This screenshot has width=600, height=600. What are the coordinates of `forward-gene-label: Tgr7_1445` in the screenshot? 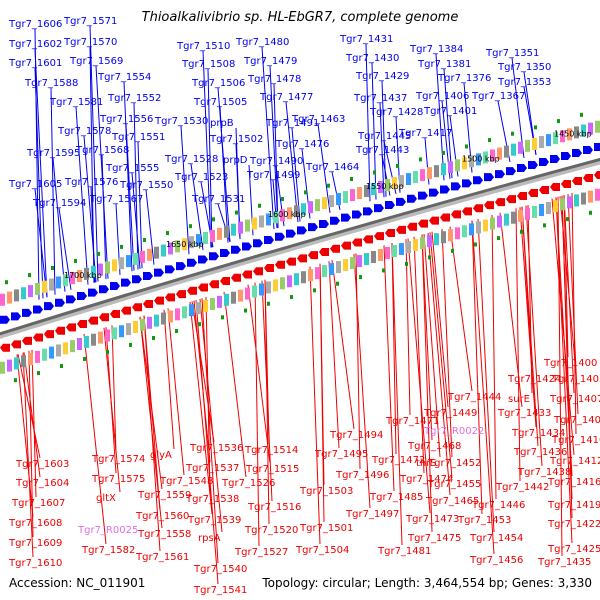 It's located at (384, 136).